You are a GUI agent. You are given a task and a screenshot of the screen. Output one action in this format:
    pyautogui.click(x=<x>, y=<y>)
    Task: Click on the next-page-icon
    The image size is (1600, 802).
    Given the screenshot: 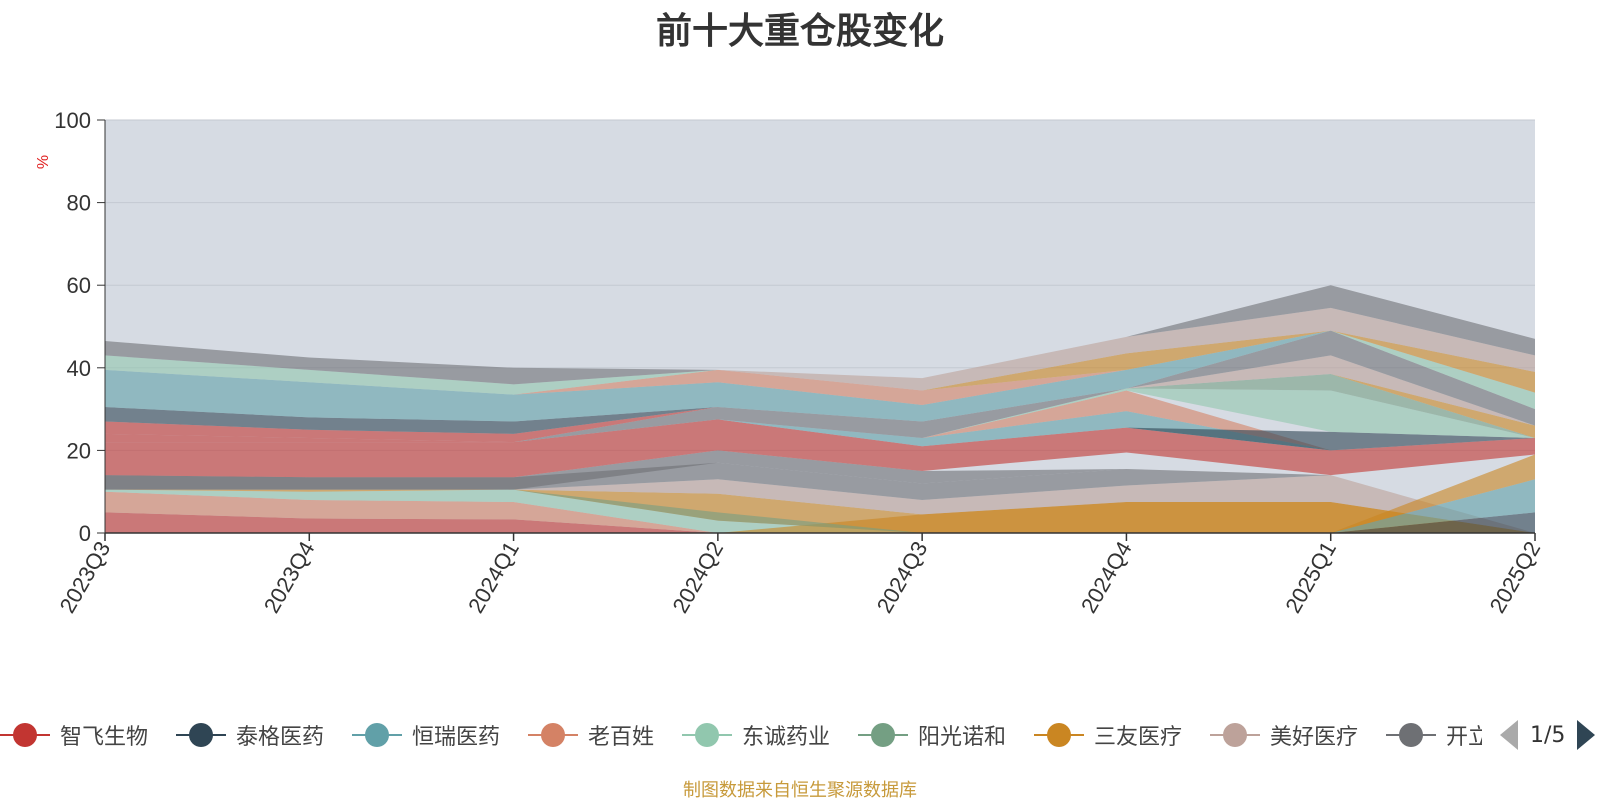 What is the action you would take?
    pyautogui.click(x=1586, y=735)
    